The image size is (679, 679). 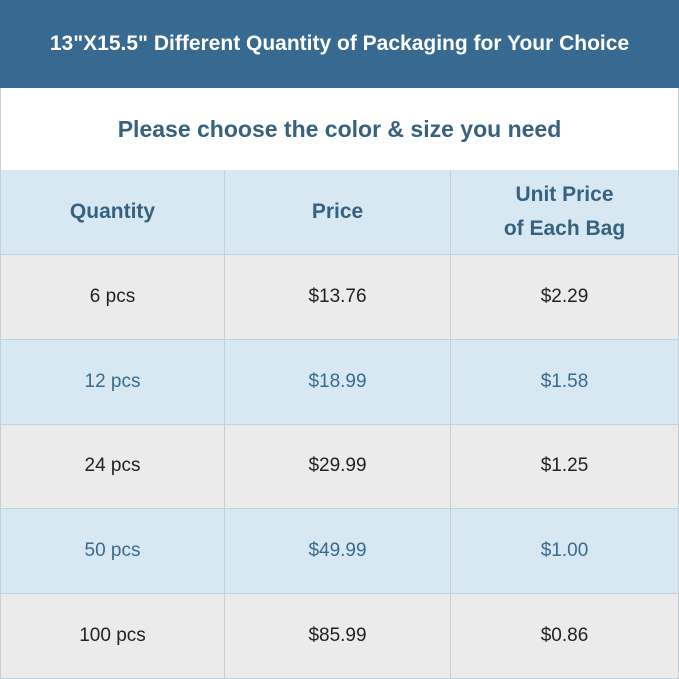 I want to click on table-cell: $18.99, so click(x=338, y=382).